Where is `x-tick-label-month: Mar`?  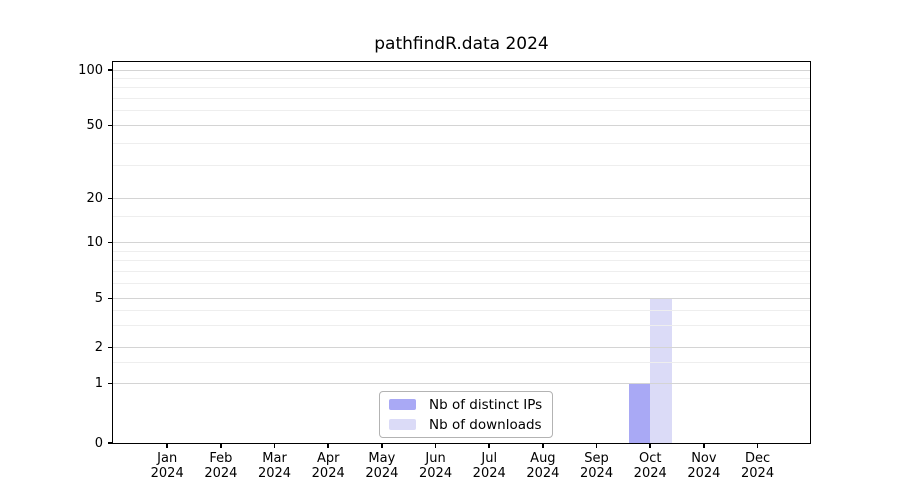 x-tick-label-month: Mar is located at coordinates (274, 458).